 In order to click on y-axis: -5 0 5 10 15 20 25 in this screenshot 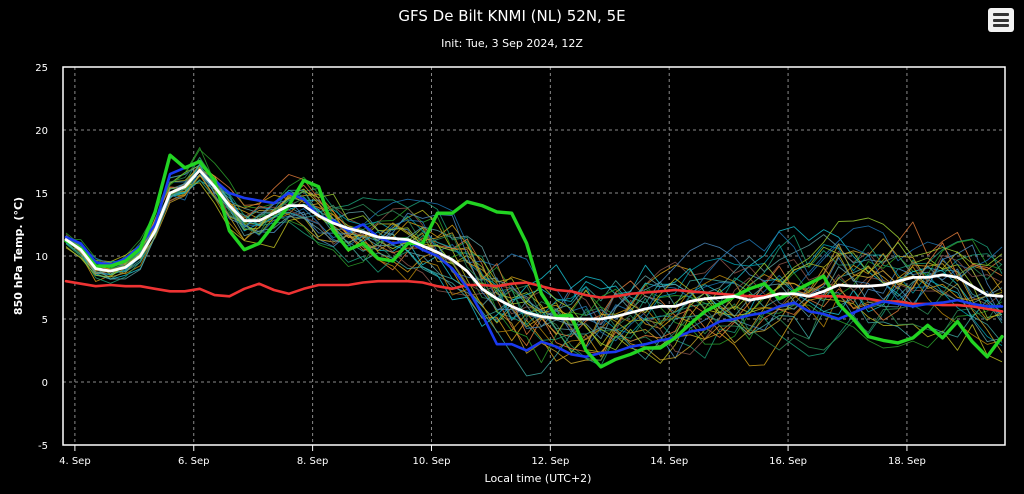, I will do `click(41, 257)`.